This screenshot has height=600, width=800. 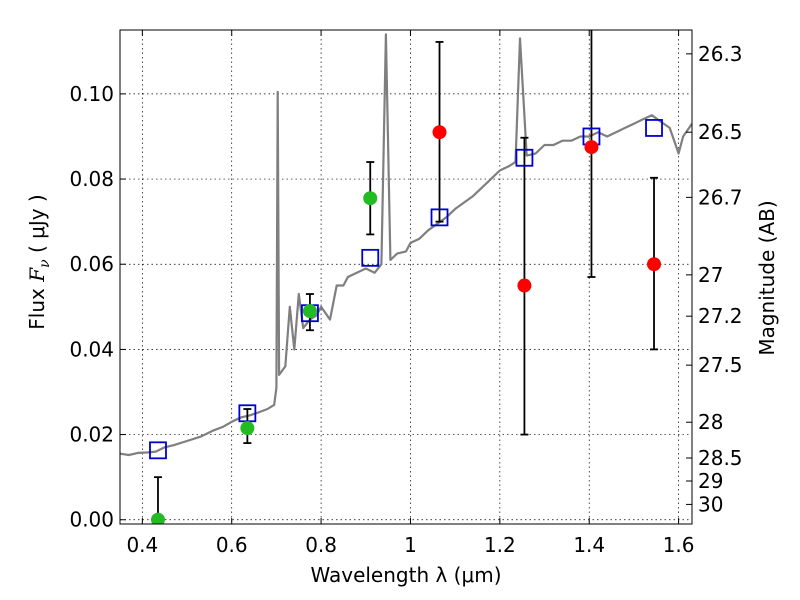 What do you see at coordinates (321, 545) in the screenshot?
I see `x-tick-label: 0.8` at bounding box center [321, 545].